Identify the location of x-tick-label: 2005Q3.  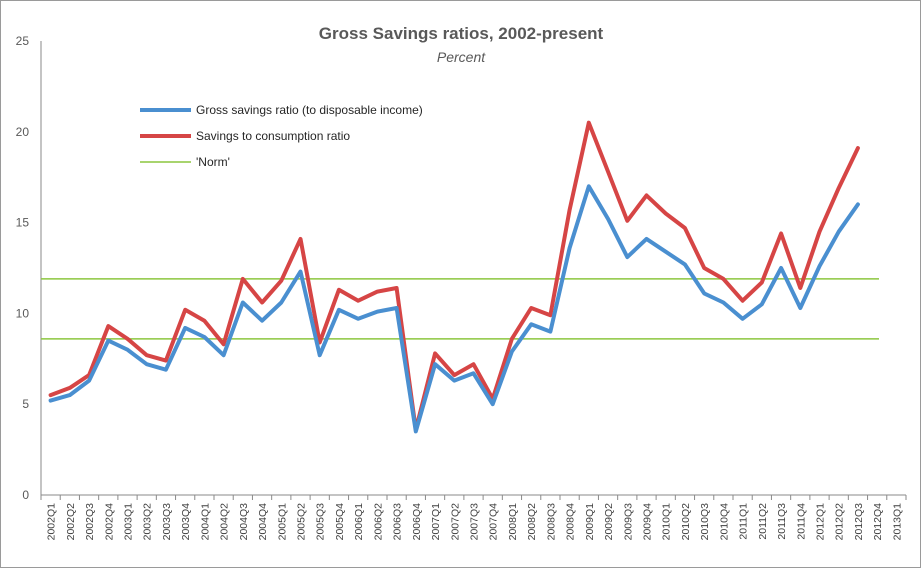
(321, 522).